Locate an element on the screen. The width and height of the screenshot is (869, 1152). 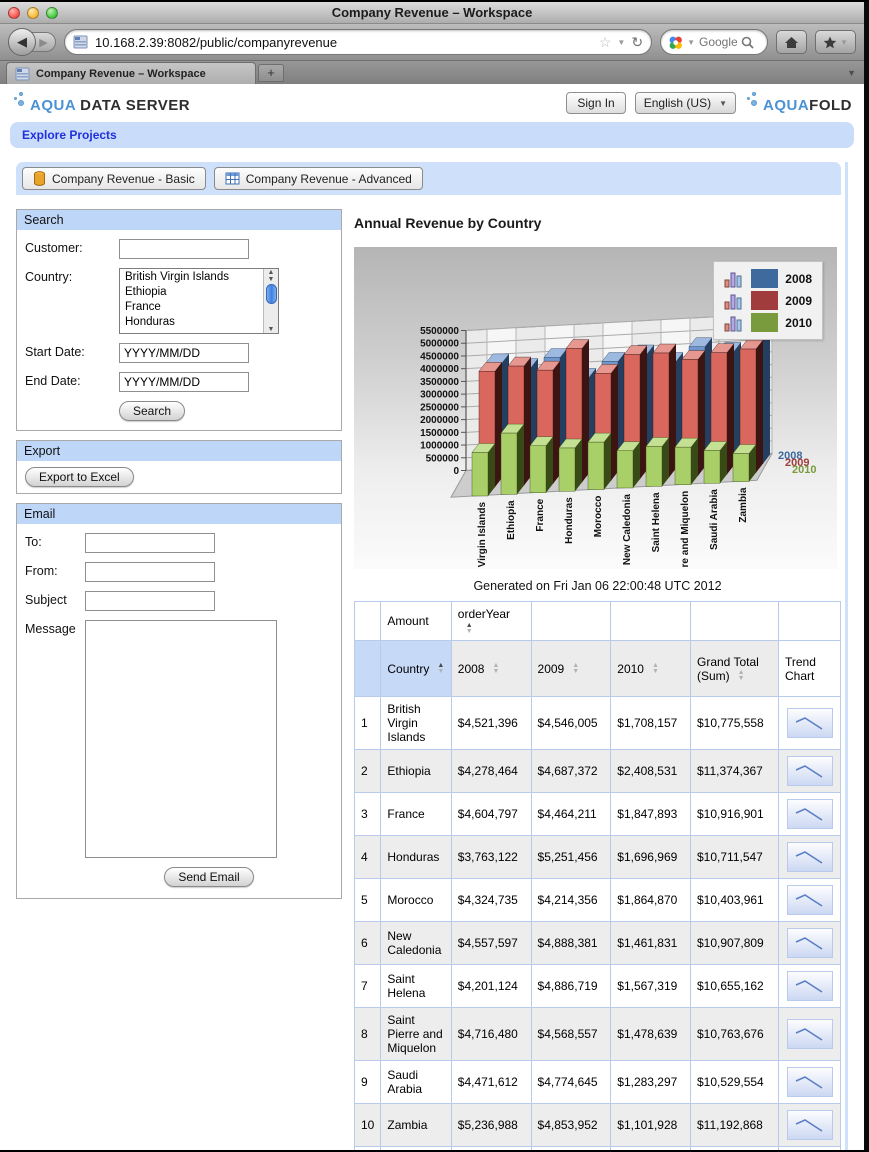
home-button is located at coordinates (792, 42).